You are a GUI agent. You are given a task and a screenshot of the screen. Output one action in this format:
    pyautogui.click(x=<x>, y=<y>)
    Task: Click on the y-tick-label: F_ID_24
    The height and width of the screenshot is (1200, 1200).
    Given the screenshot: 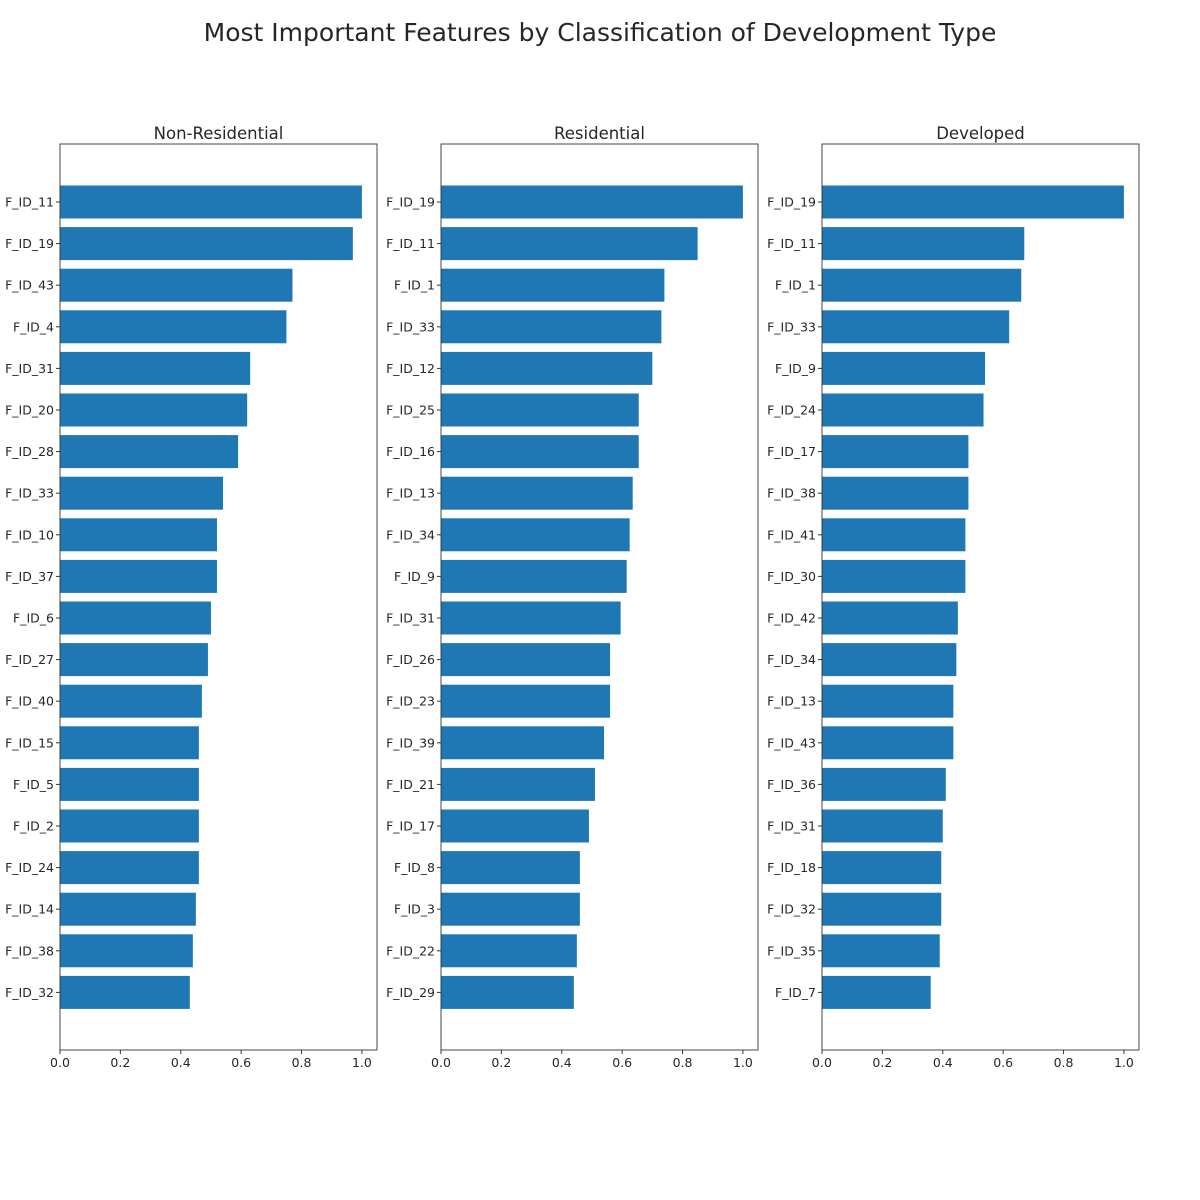 What is the action you would take?
    pyautogui.click(x=791, y=410)
    